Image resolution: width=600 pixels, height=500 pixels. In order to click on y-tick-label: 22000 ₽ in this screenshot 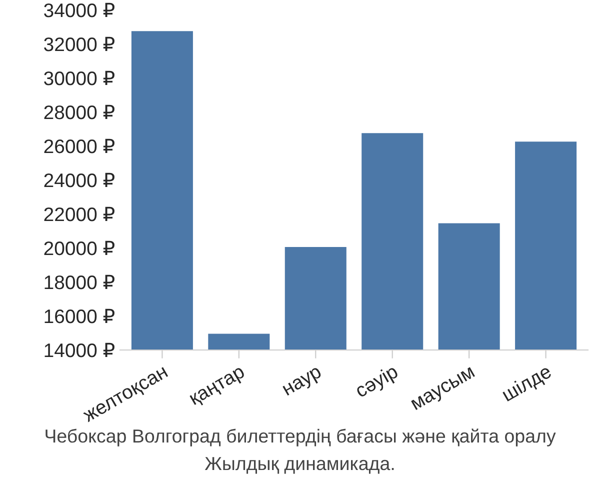, I will do `click(79, 214)`.